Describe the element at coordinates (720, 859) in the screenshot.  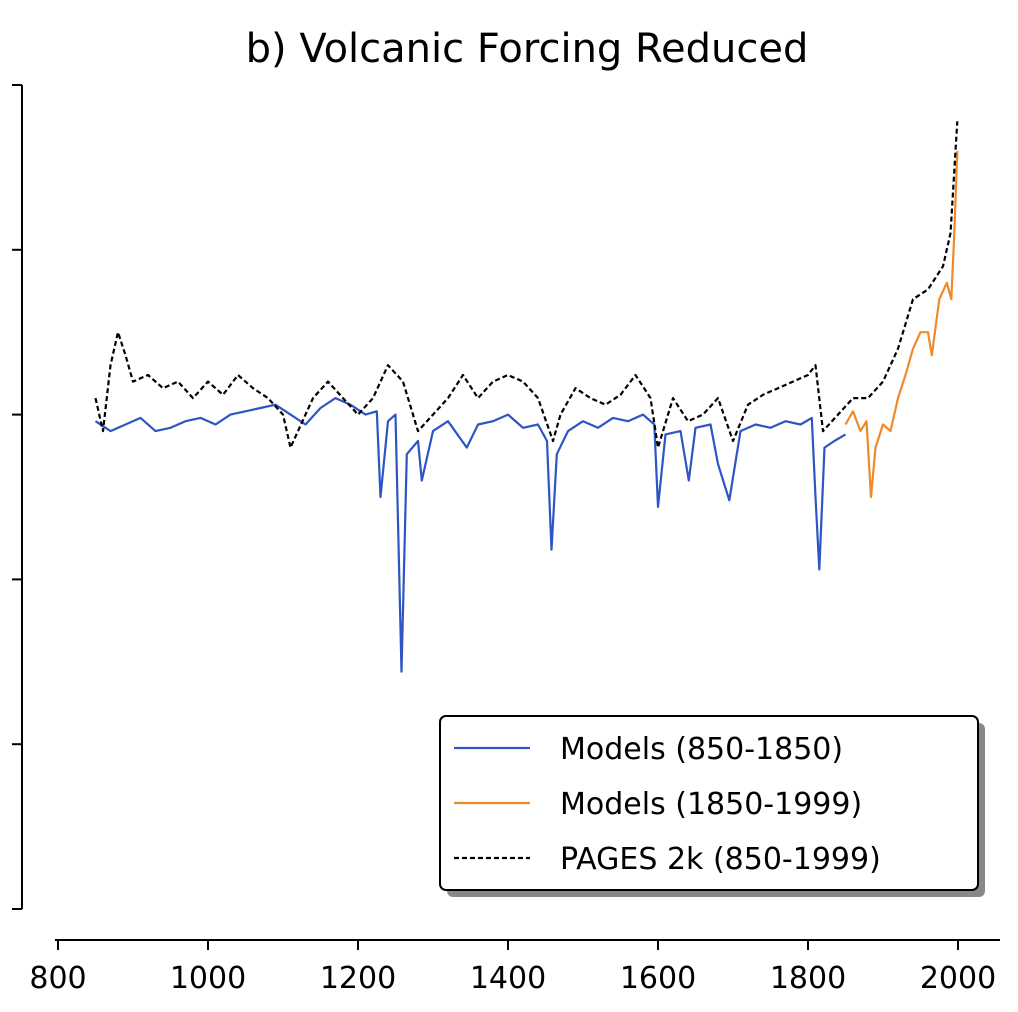
I see `legend-label: PAGES 2k (850-1999)` at that location.